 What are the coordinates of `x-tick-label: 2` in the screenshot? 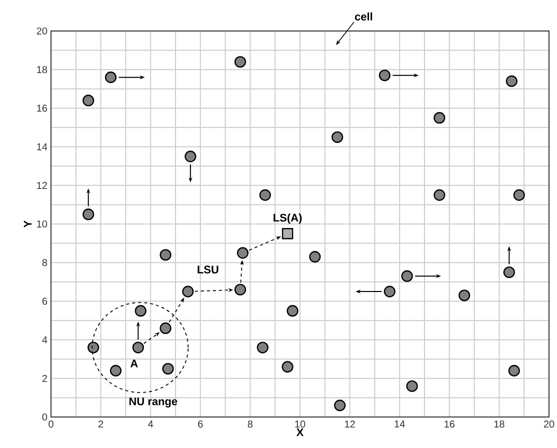 It's located at (101, 424).